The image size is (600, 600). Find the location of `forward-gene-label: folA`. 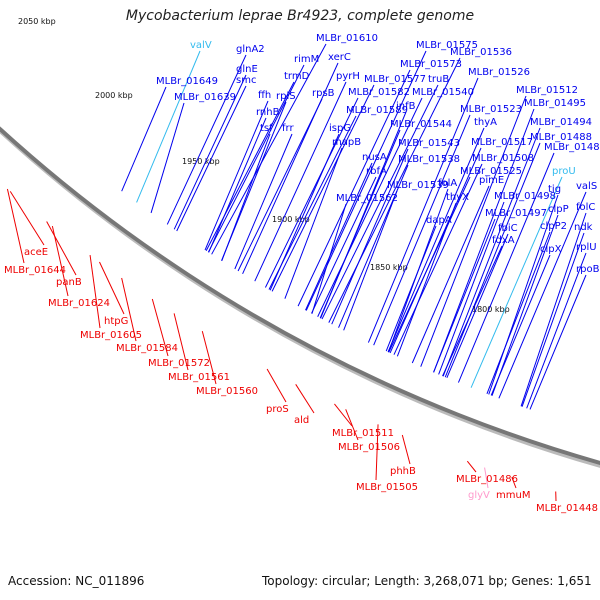

forward-gene-label: folA is located at coordinates (447, 183).